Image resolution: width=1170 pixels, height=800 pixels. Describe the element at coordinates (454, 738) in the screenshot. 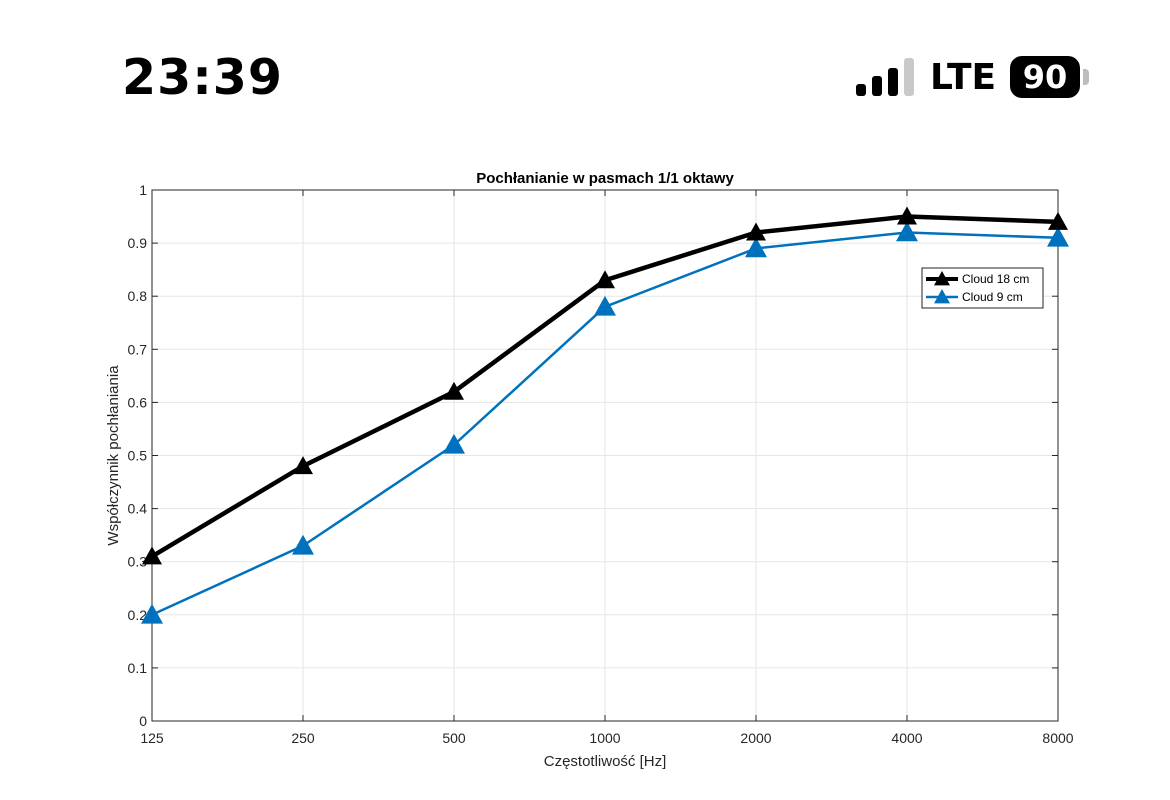

I see `x-tick-label: 500` at that location.